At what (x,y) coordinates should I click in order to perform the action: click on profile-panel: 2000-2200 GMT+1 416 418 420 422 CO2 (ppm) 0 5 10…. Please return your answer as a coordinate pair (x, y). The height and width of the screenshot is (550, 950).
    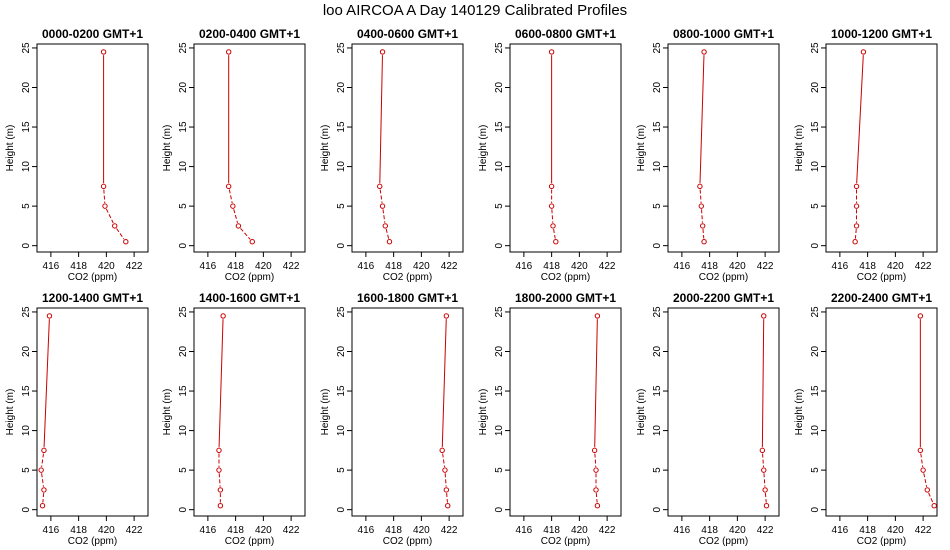
    Looking at the image, I should click on (708, 419).